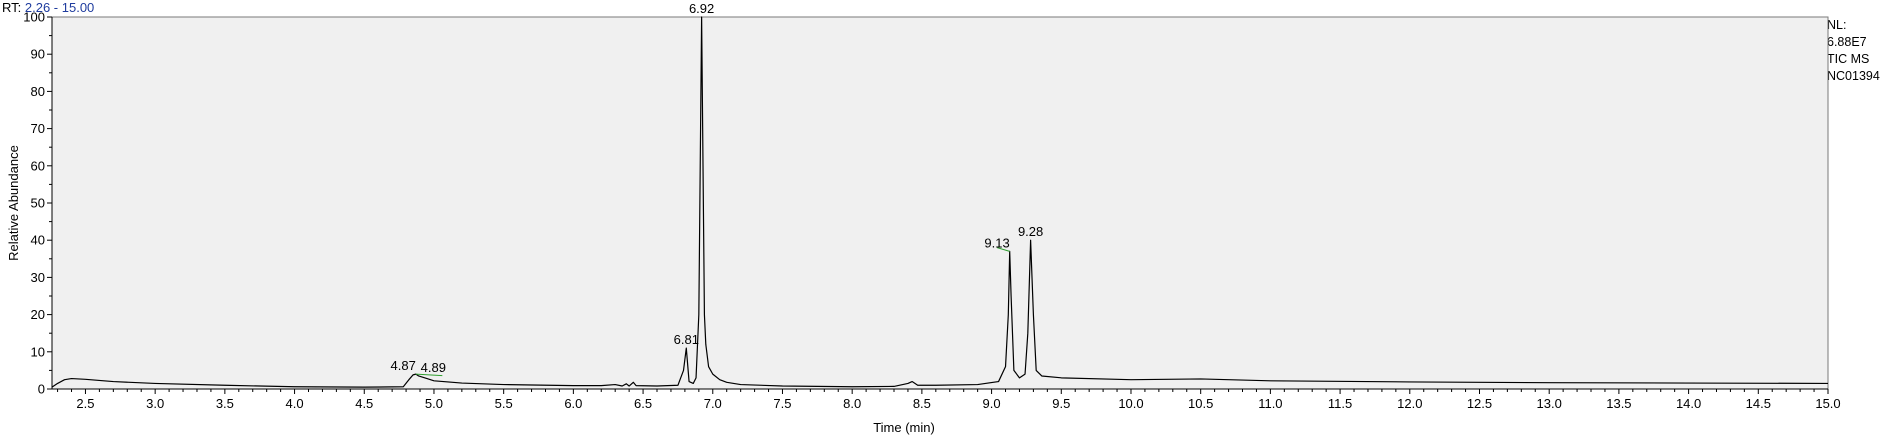  Describe the element at coordinates (38, 351) in the screenshot. I see `y-tick-label: 10` at that location.